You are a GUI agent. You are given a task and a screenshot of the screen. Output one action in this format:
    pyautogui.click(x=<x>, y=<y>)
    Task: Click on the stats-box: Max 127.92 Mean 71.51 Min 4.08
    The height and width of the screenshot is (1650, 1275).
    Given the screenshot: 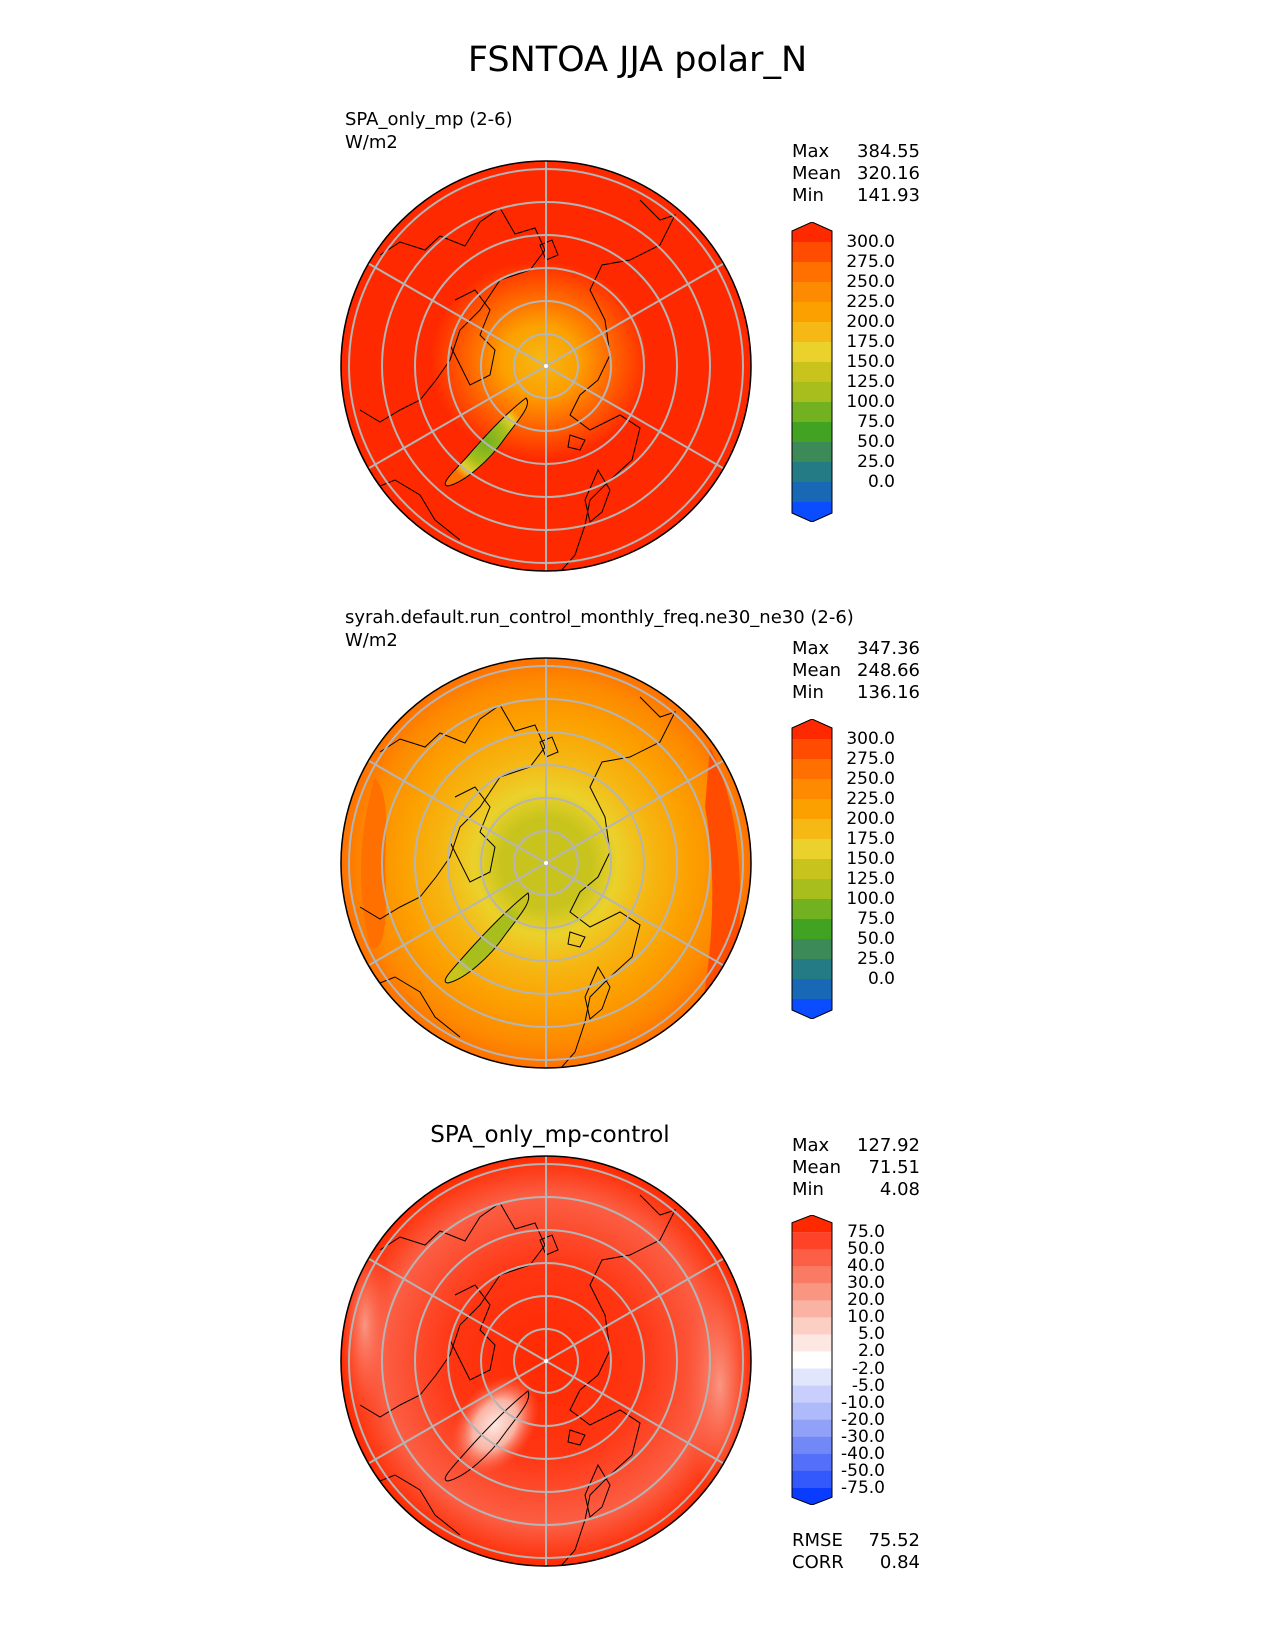 What is the action you would take?
    pyautogui.click(x=856, y=1168)
    